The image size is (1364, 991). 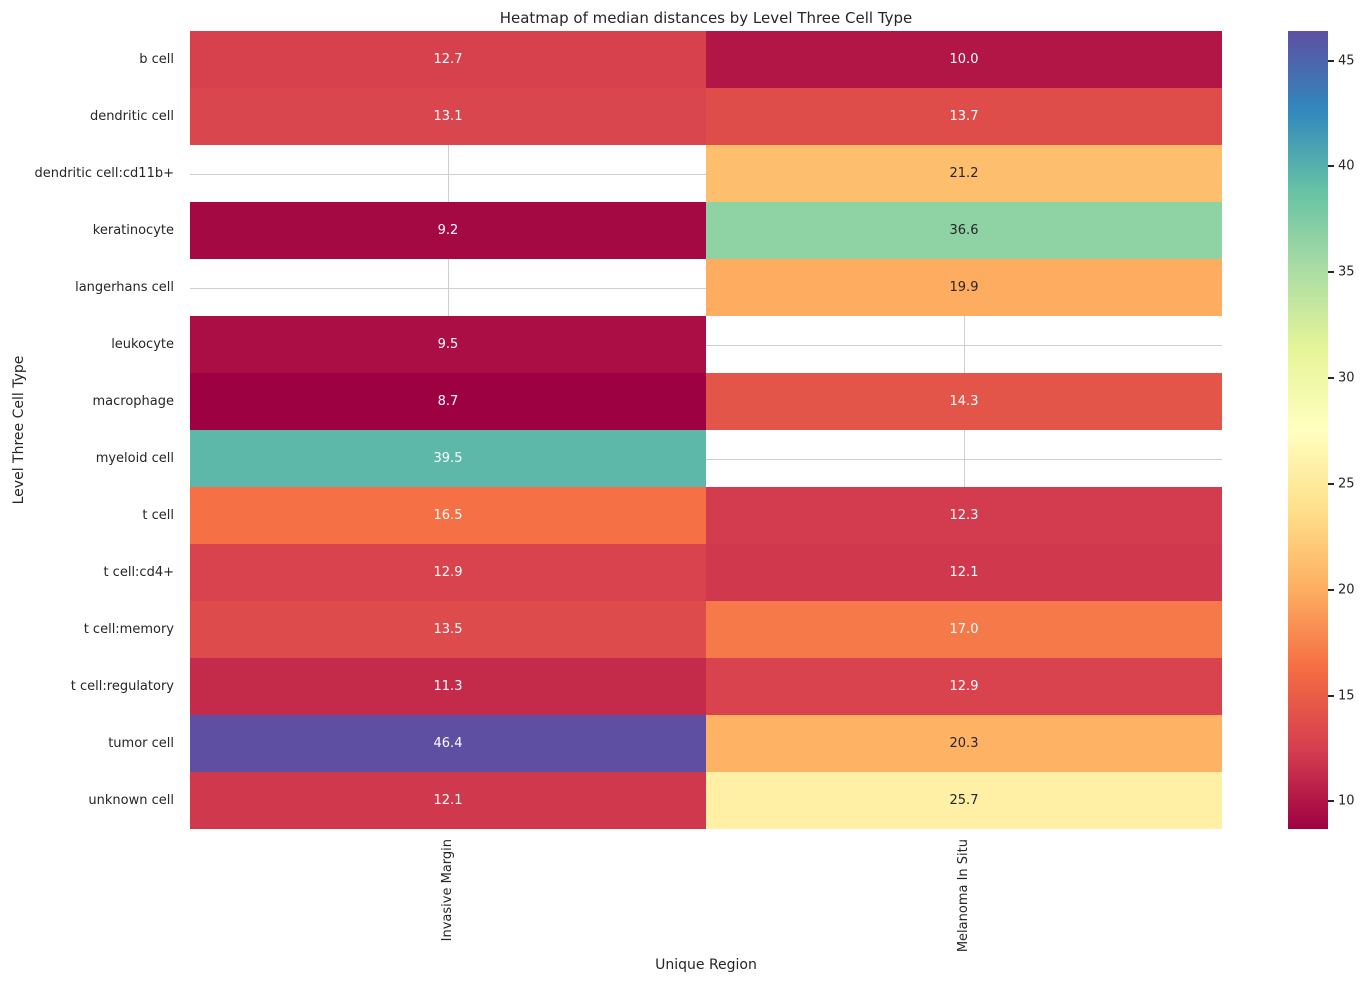 I want to click on cell-value: 9.5, so click(x=448, y=344).